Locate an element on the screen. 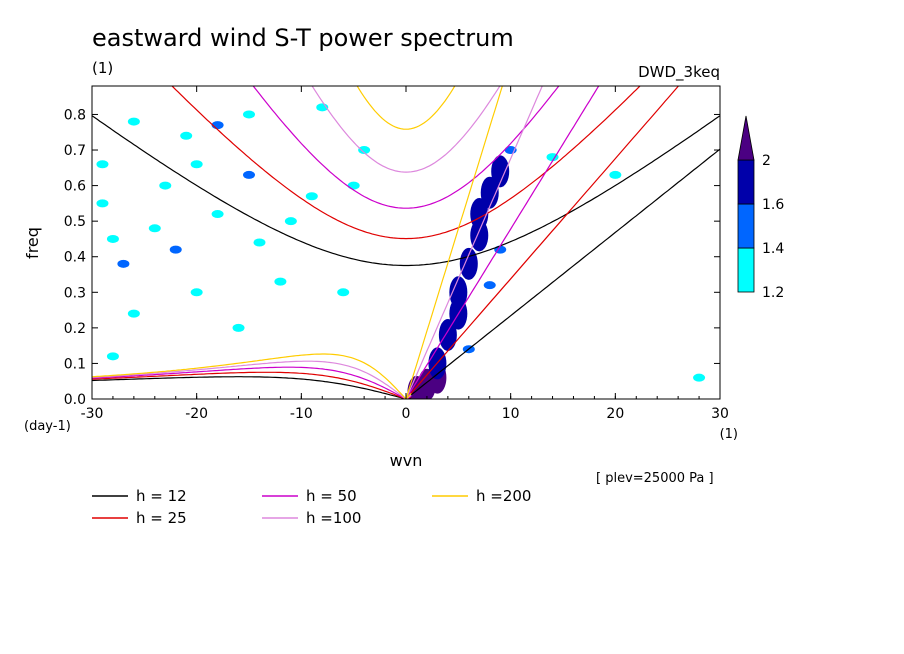 The width and height of the screenshot is (904, 654). colorbar-label-0: 1.2 is located at coordinates (773, 293).